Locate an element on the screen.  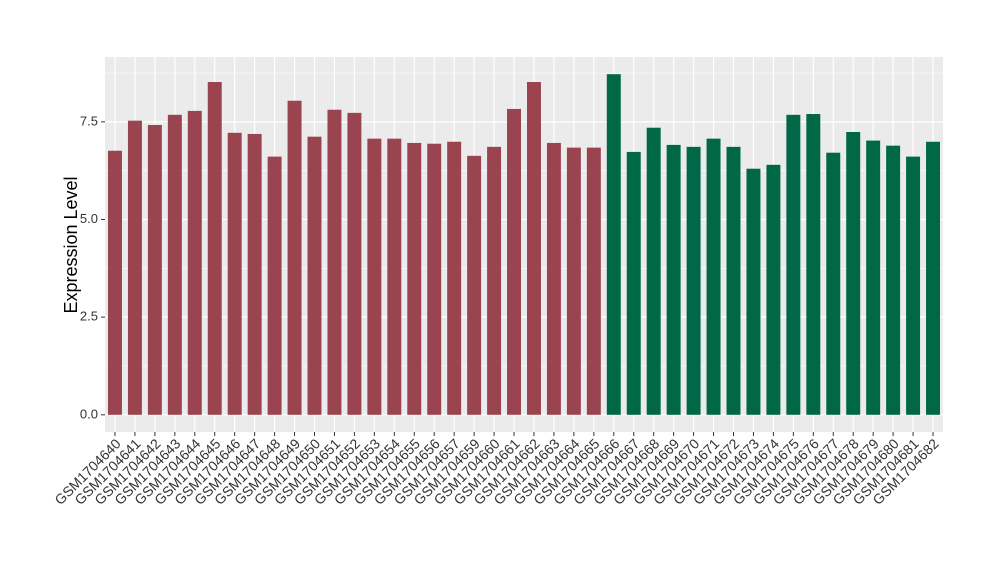
y-tick-label: 5.0 is located at coordinates (89, 218).